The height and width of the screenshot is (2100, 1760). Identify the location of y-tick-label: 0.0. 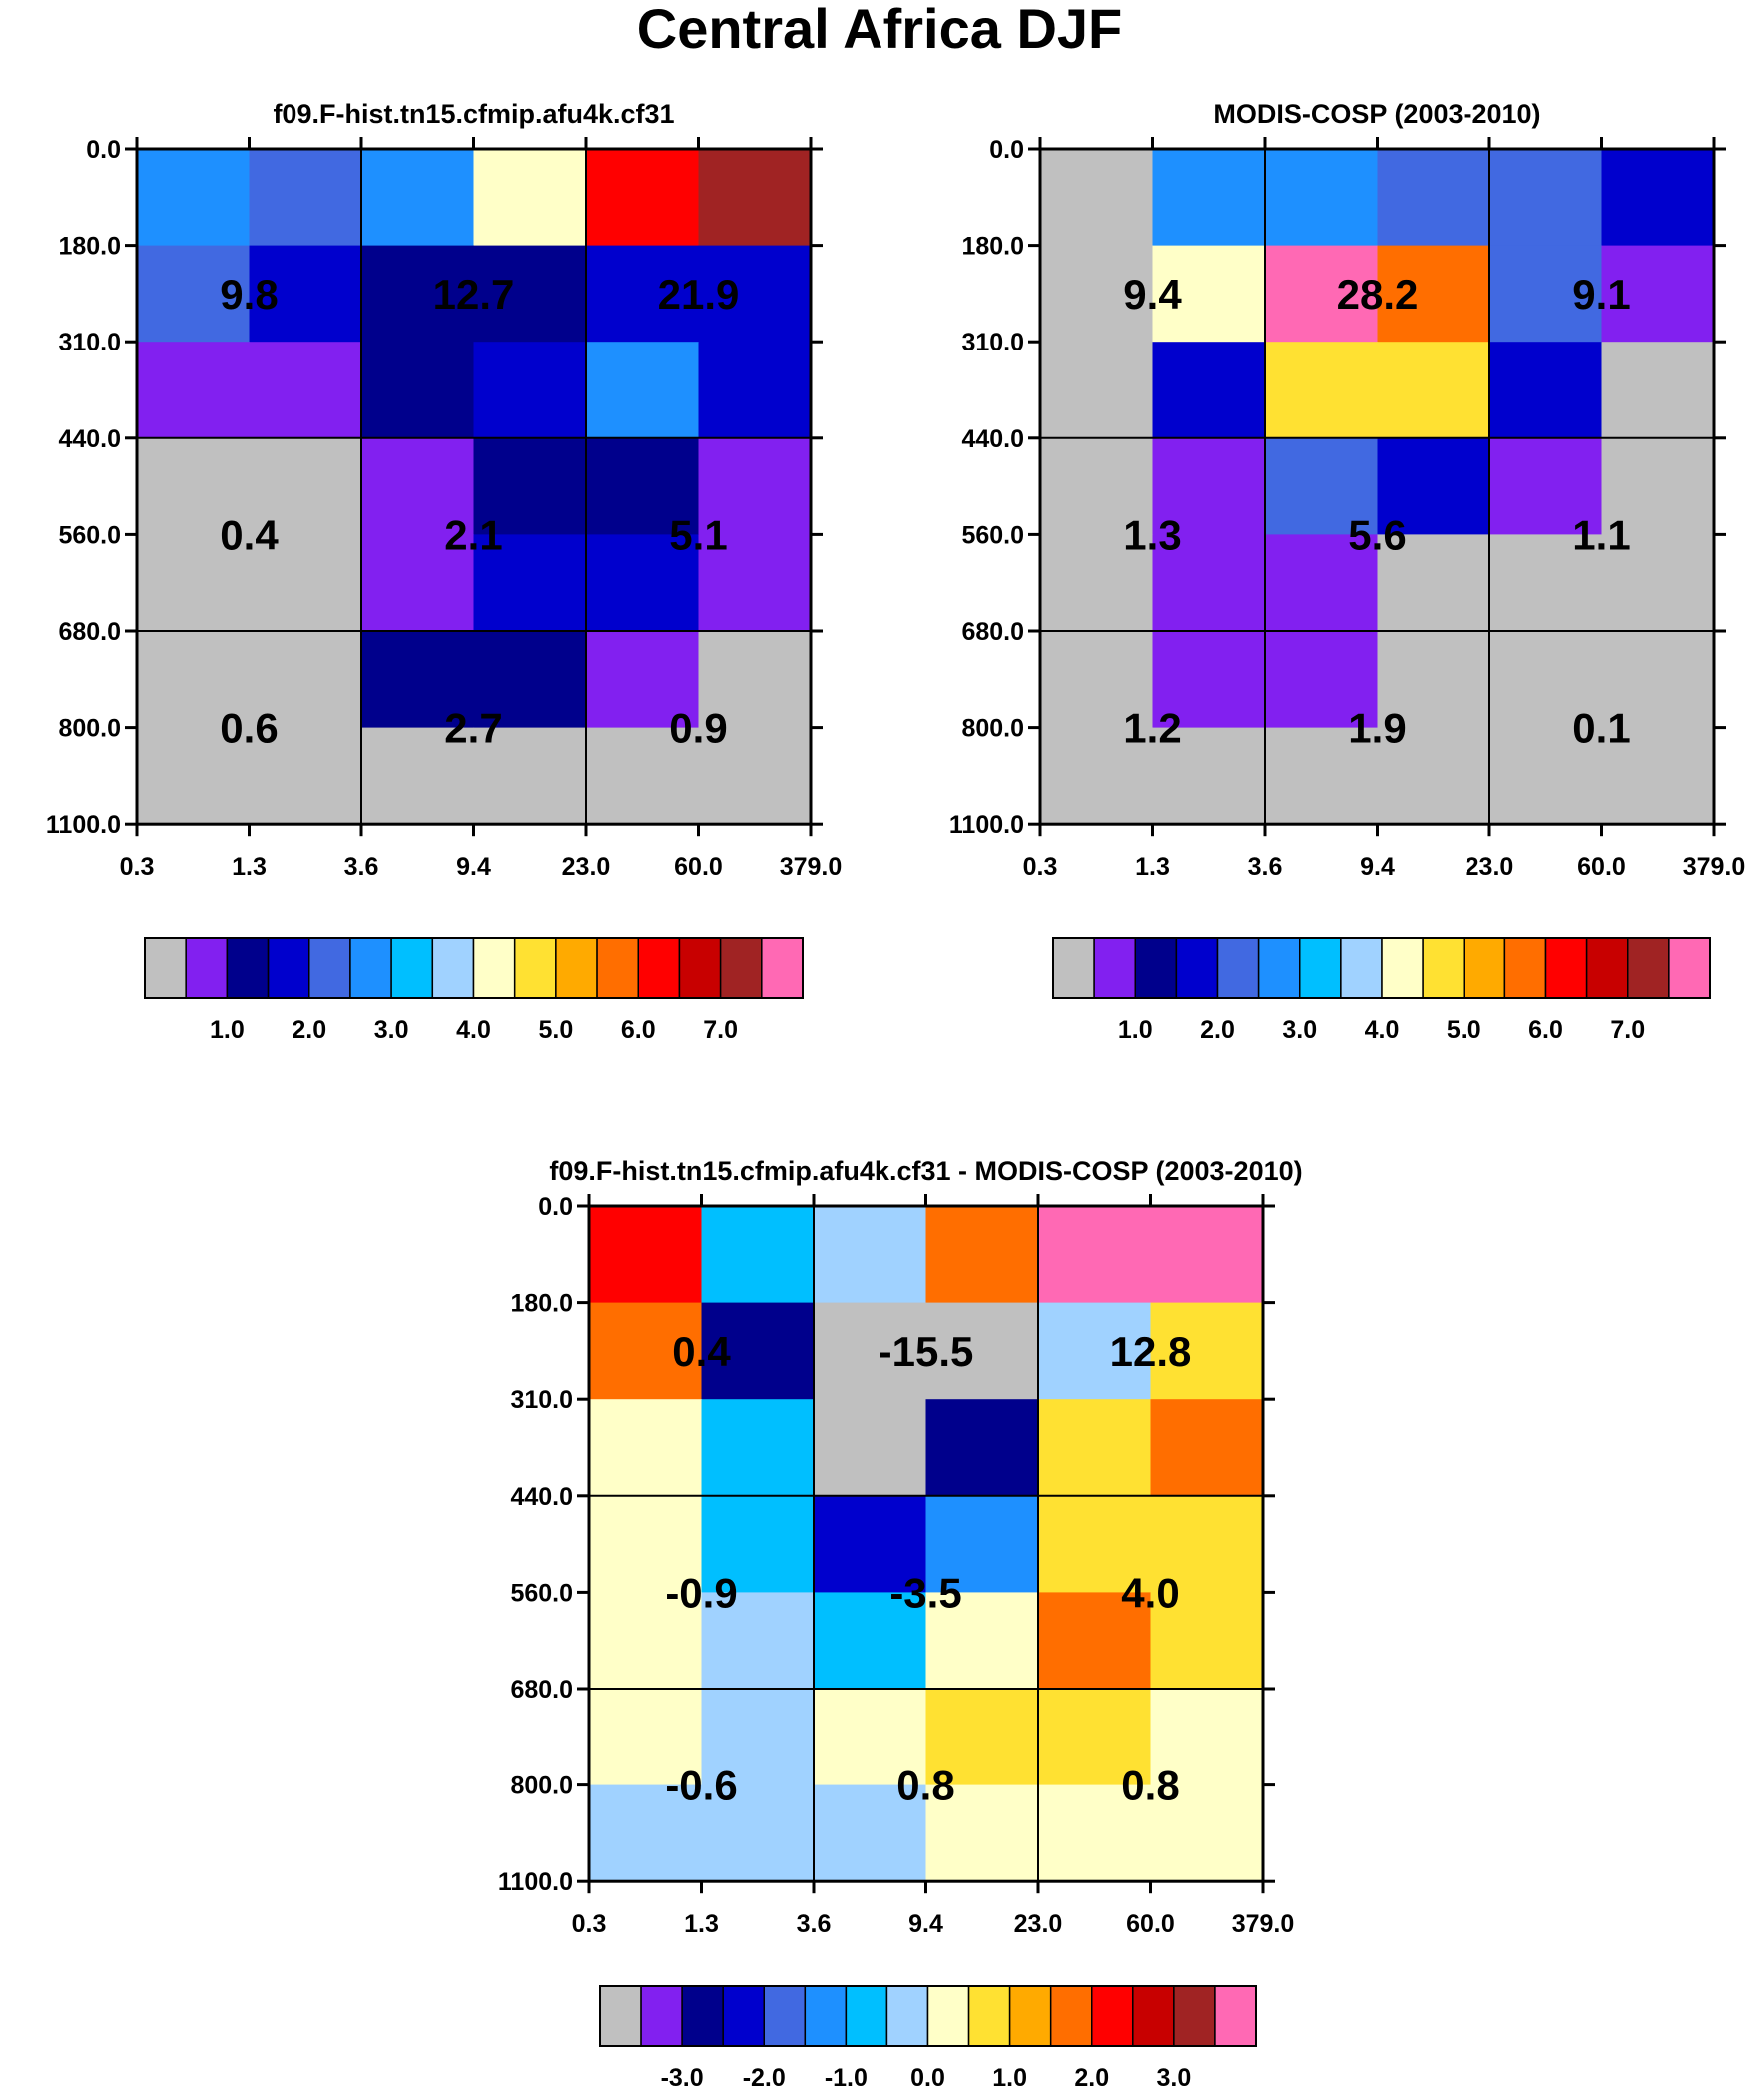
(1007, 150).